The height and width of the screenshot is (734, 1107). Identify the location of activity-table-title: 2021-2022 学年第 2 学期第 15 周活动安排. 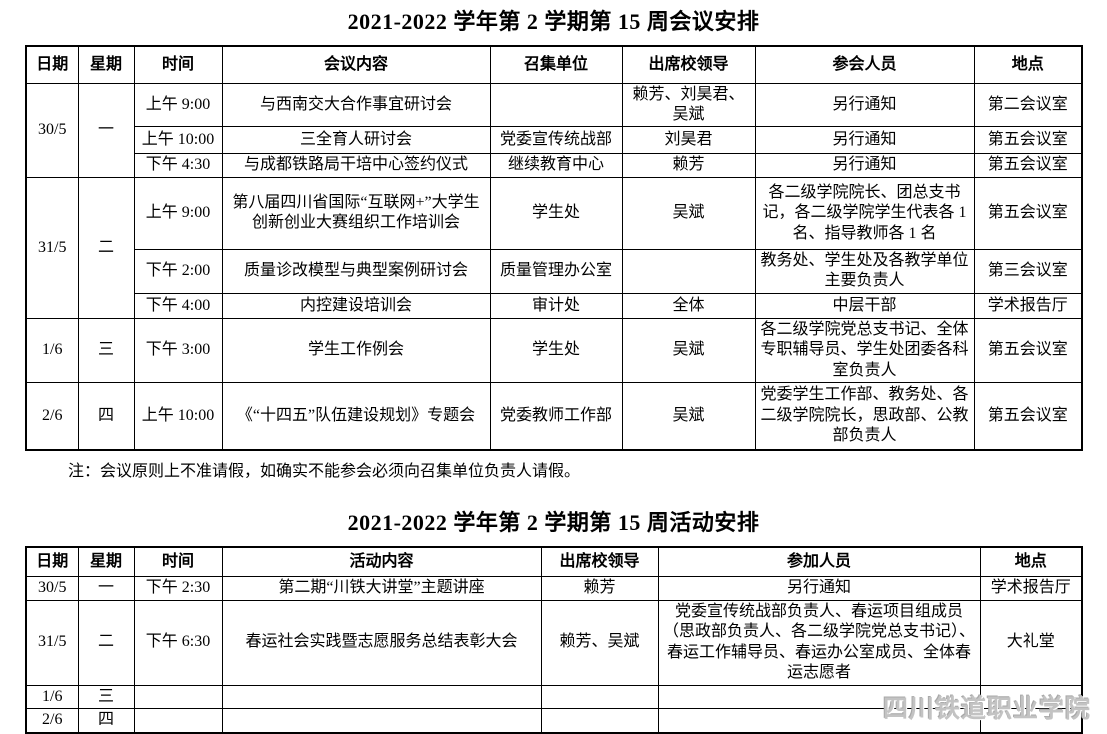
(553, 522).